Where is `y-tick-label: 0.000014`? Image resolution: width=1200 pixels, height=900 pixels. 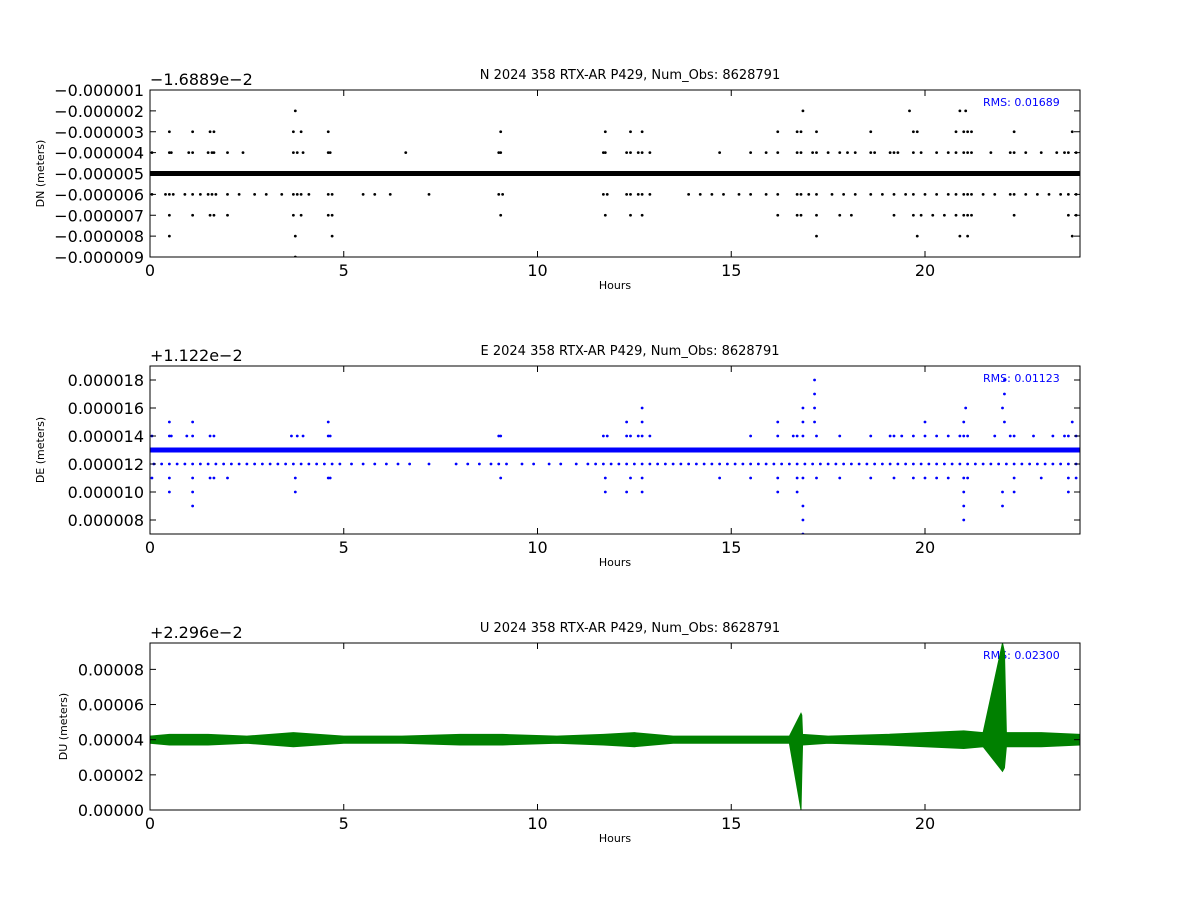
y-tick-label: 0.000014 is located at coordinates (106, 436).